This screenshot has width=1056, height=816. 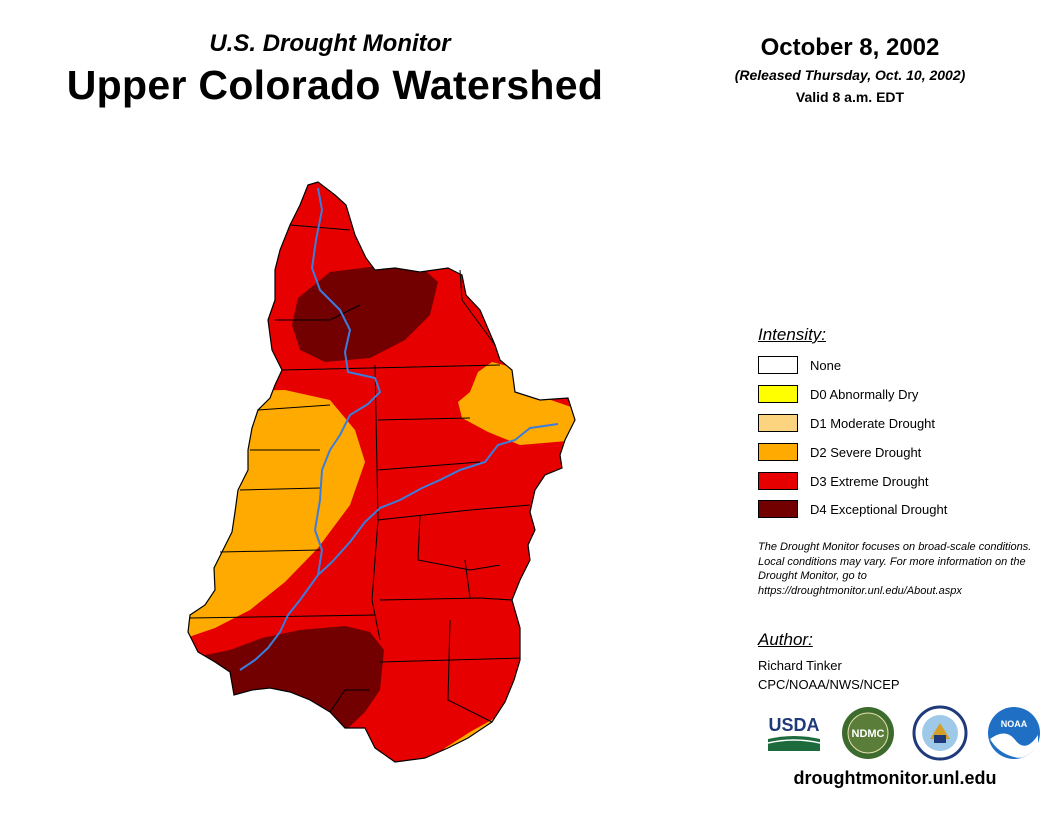 What do you see at coordinates (1014, 733) in the screenshot?
I see `noaa-logo-icon: NOAA` at bounding box center [1014, 733].